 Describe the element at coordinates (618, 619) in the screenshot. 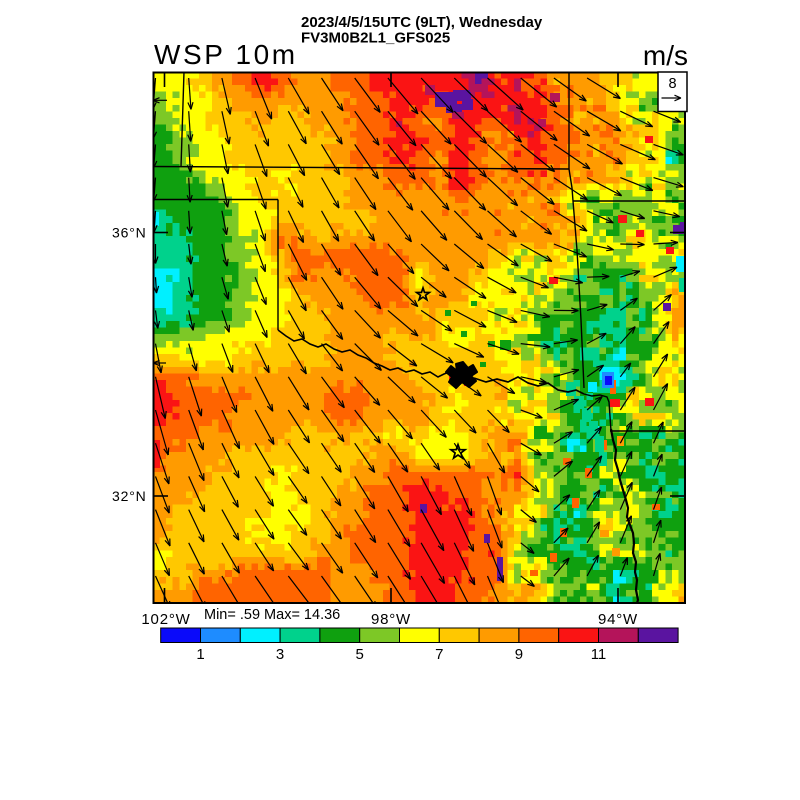

I see `svg-text: 94°W` at that location.